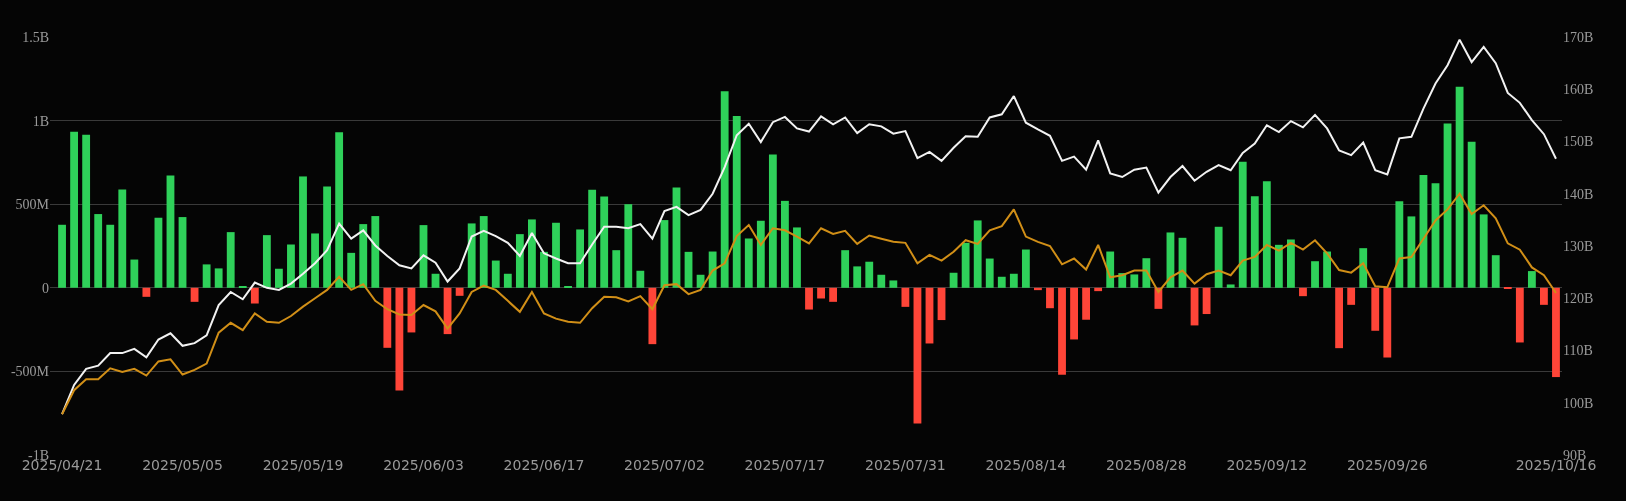  What do you see at coordinates (1578, 142) in the screenshot?
I see `y2-tick-label: 150B` at bounding box center [1578, 142].